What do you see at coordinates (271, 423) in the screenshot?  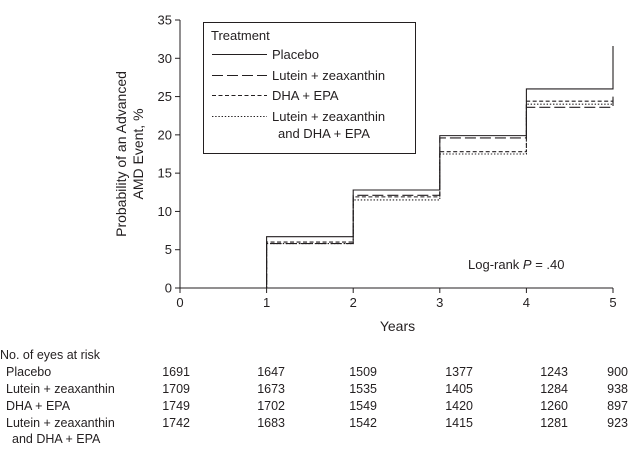 I see `risk-cell: 1683` at bounding box center [271, 423].